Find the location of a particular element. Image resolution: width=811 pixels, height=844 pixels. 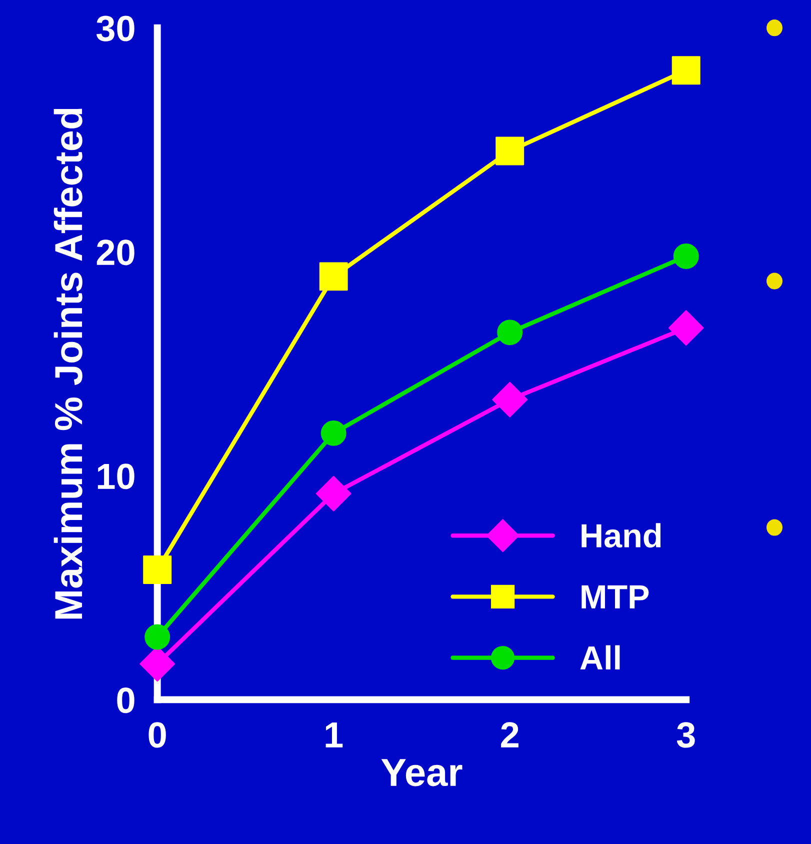

y-tick-label: 30 is located at coordinates (115, 29).